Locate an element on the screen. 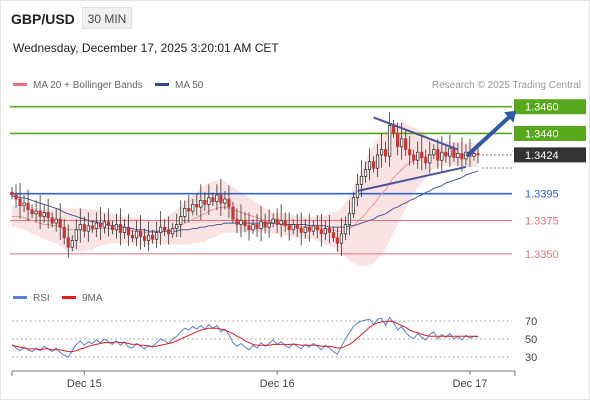  triangle-upper-line is located at coordinates (416, 133).